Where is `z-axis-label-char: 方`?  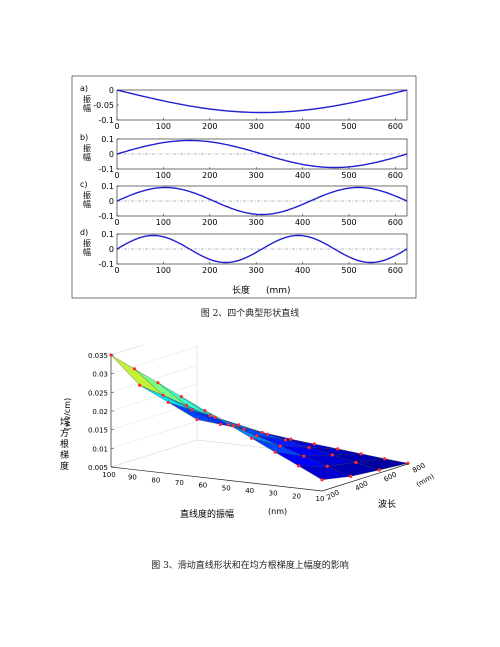 z-axis-label-char: 方 is located at coordinates (64, 433).